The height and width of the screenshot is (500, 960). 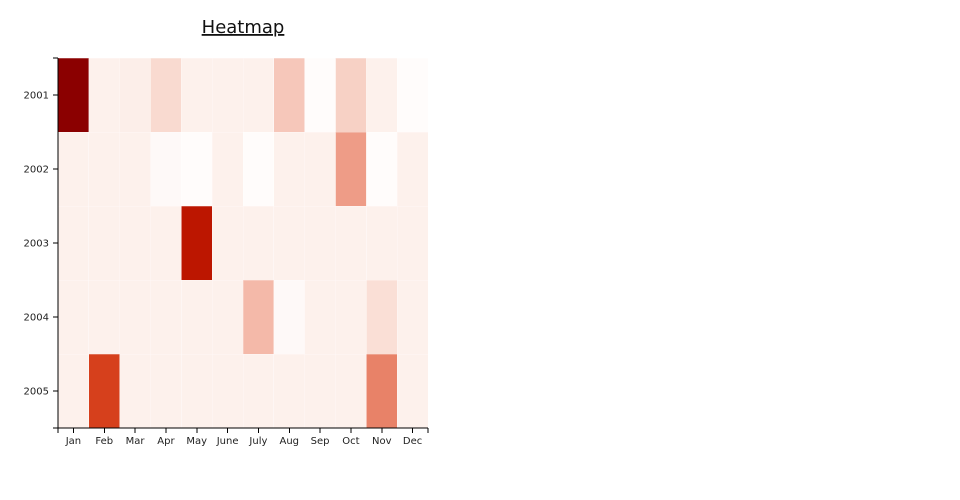 I want to click on heatmap-cell-2001-june, so click(x=227, y=95).